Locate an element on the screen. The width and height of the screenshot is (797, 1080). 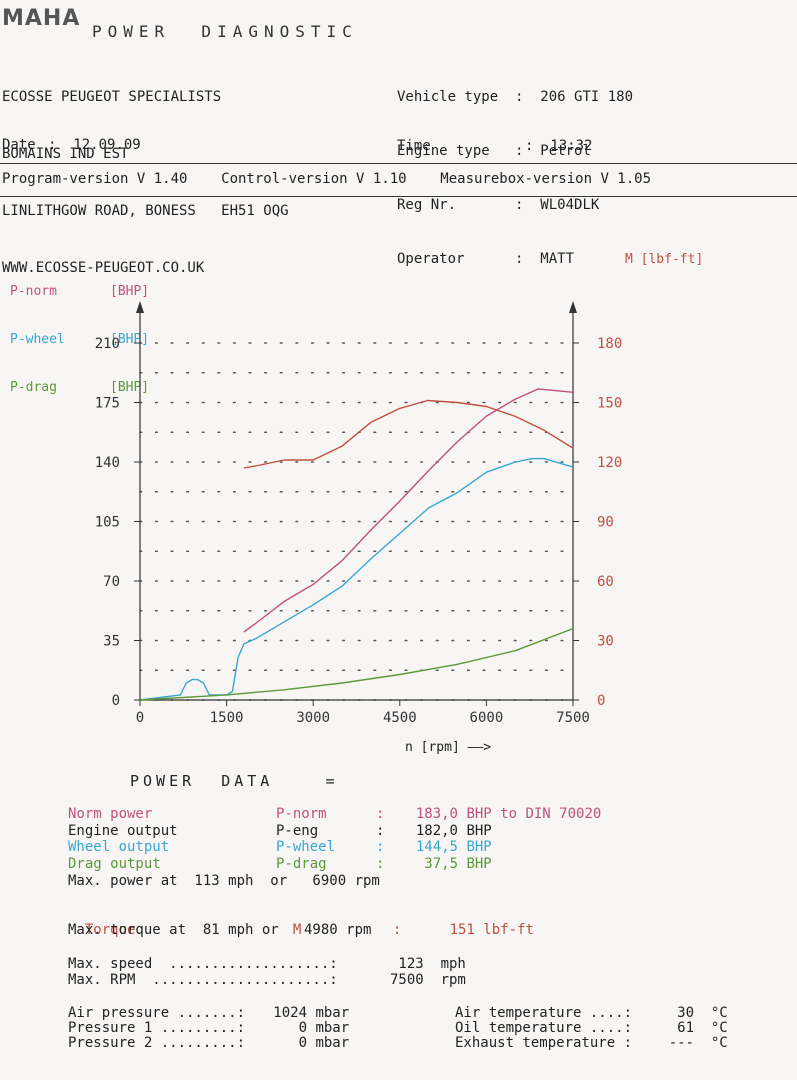
power-row: Engine output P-eng: 182,0 BHP is located at coordinates (334, 831).